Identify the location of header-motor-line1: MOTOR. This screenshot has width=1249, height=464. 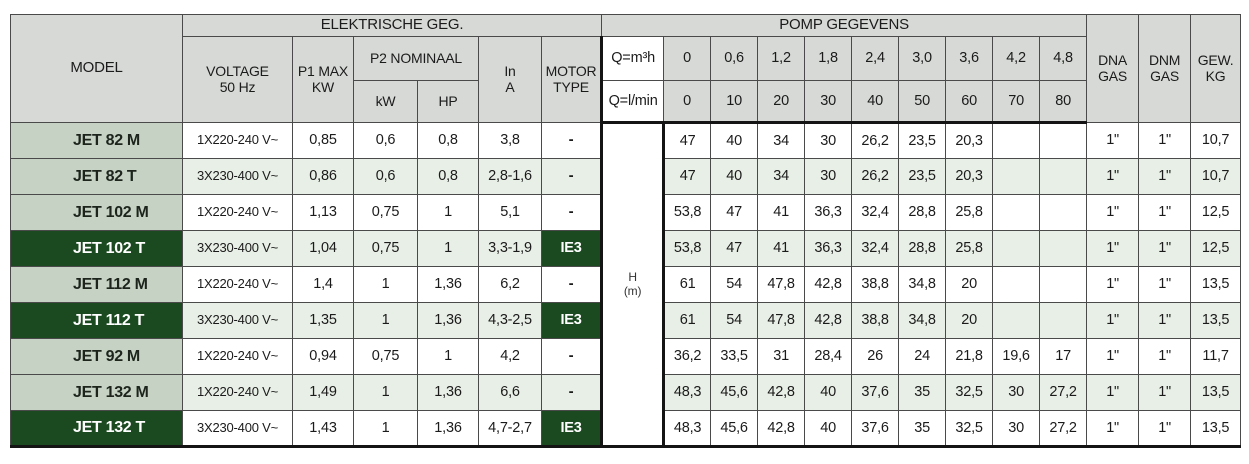
(571, 70).